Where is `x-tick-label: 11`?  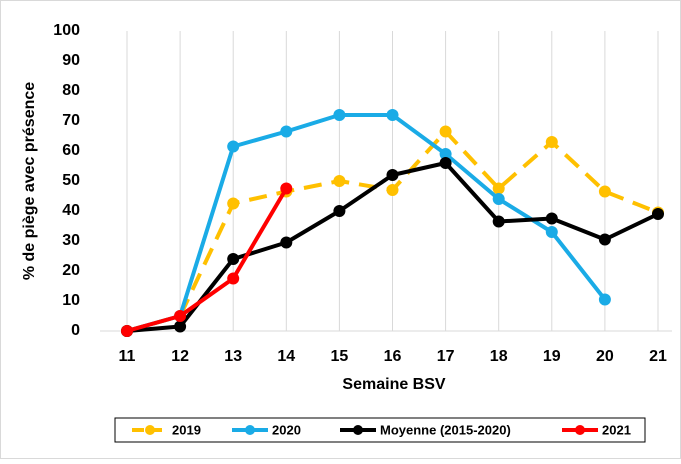 x-tick-label: 11 is located at coordinates (127, 356).